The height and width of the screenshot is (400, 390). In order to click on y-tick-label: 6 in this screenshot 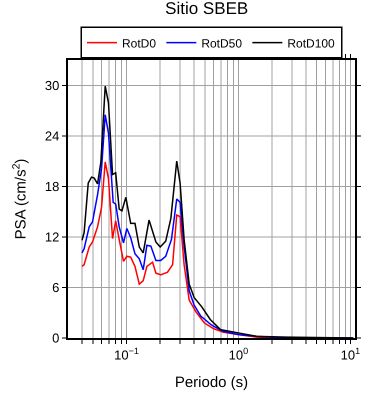, I will do `click(56, 287)`.